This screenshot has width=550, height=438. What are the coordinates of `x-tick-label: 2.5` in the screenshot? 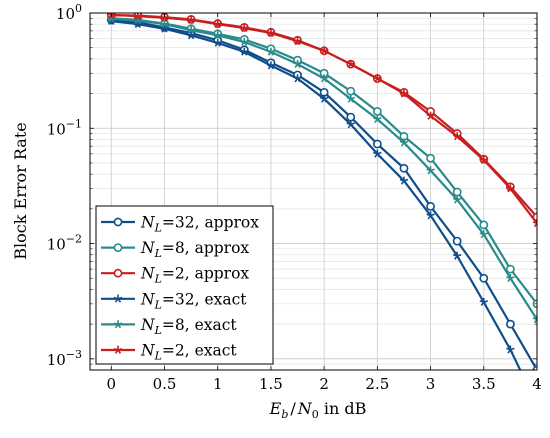 It's located at (377, 384).